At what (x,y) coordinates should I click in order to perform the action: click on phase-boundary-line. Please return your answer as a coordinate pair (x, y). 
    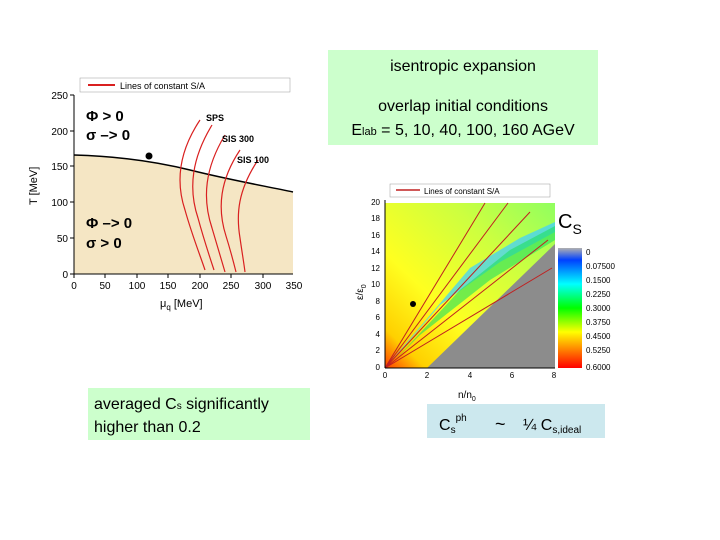
    Looking at the image, I should click on (183, 173).